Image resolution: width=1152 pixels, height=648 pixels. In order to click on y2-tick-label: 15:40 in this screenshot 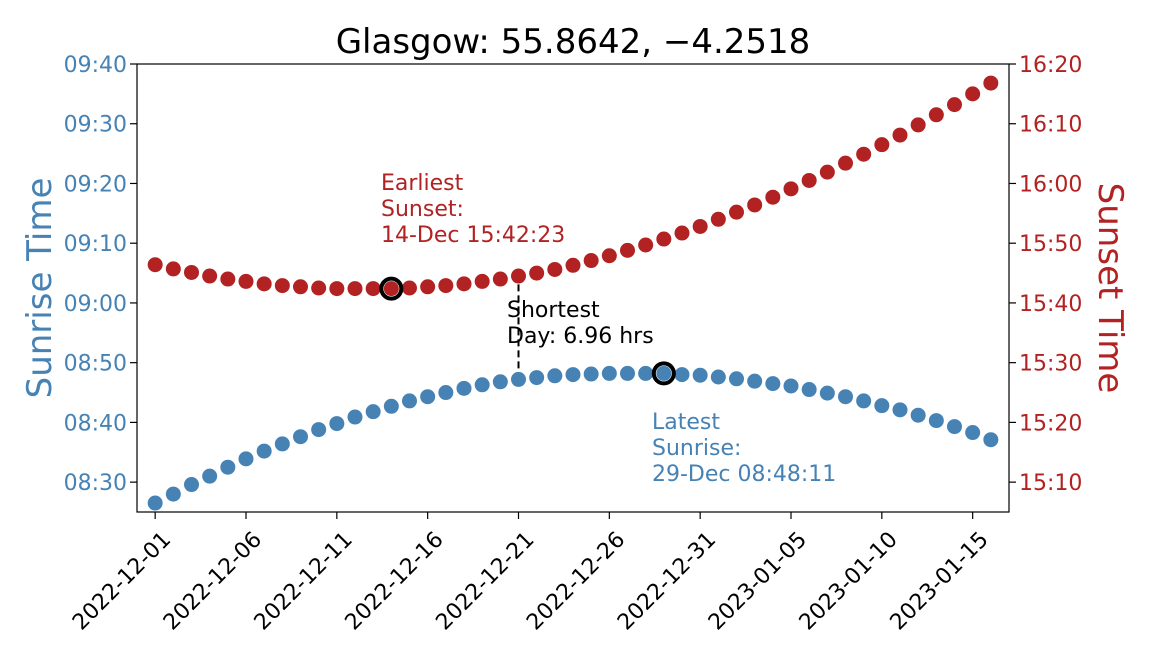, I will do `click(1050, 304)`.